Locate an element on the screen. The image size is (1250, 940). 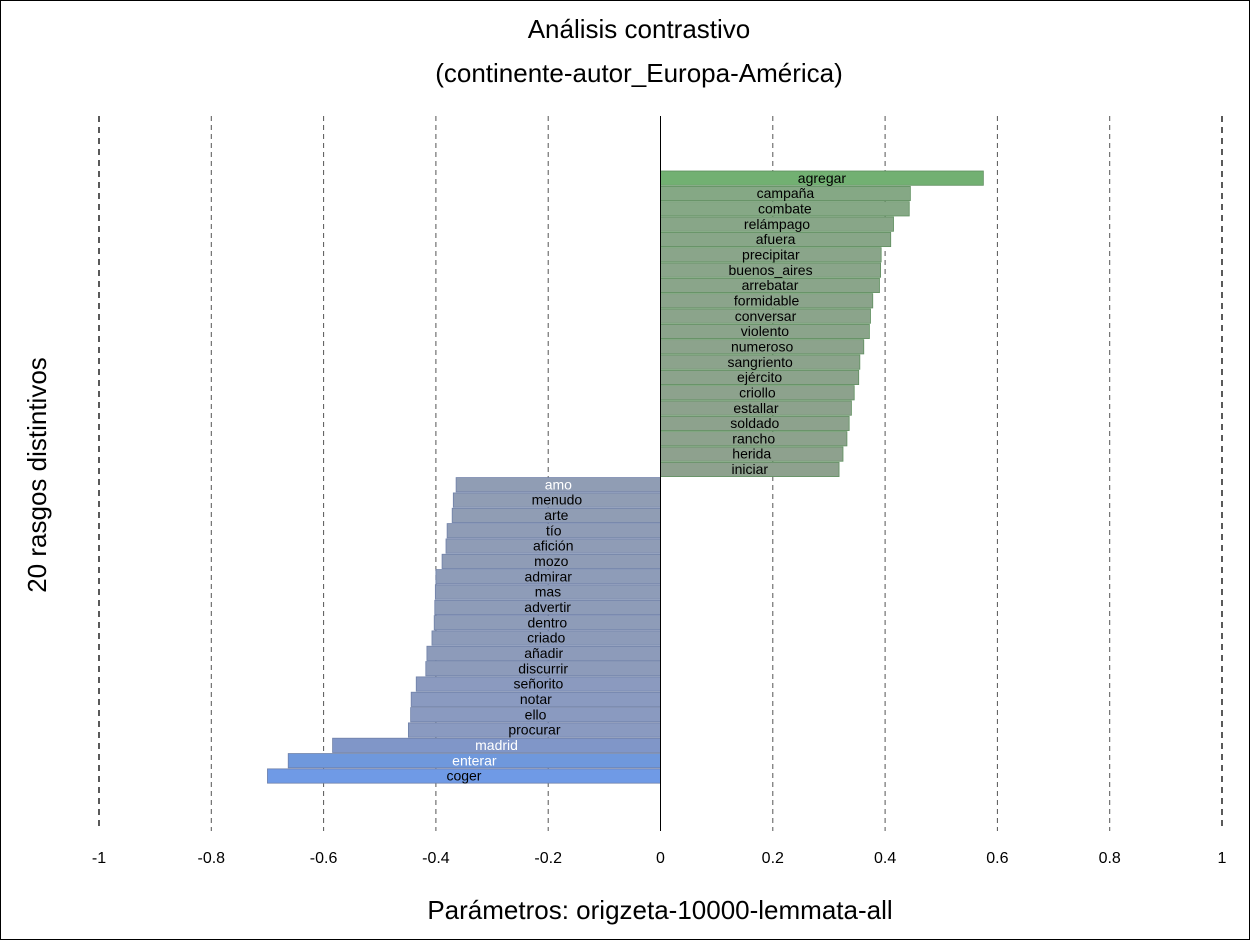
bar-label-12: sangriento is located at coordinates (760, 362).